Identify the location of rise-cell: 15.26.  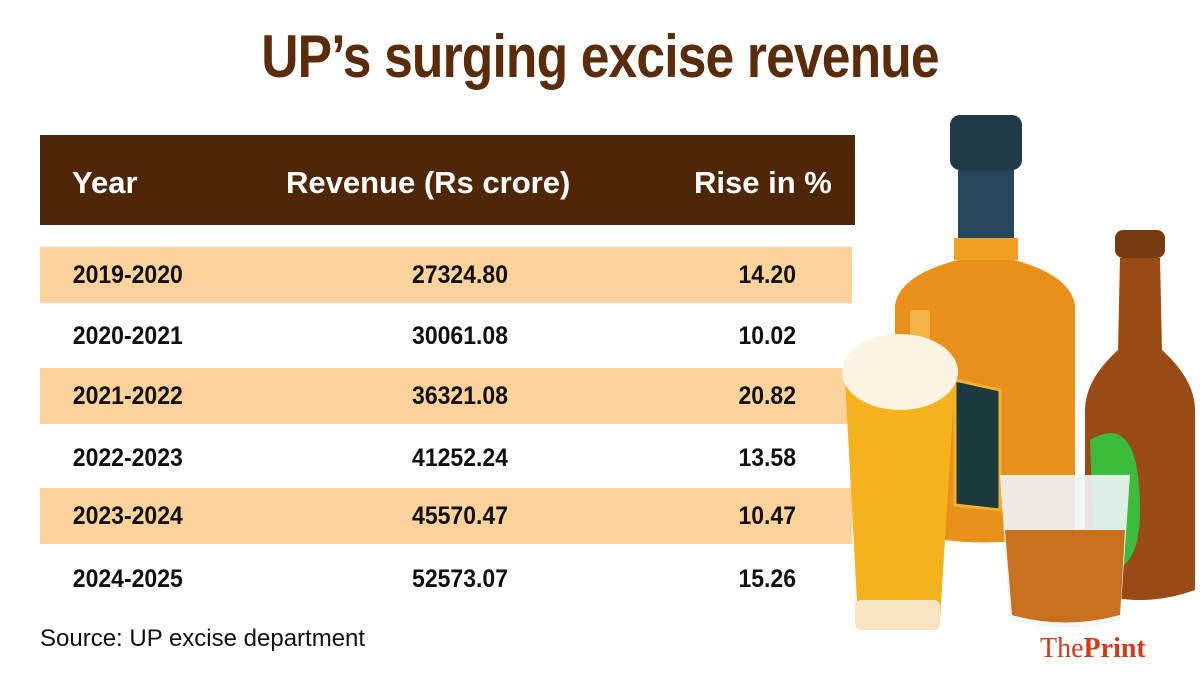
(767, 579).